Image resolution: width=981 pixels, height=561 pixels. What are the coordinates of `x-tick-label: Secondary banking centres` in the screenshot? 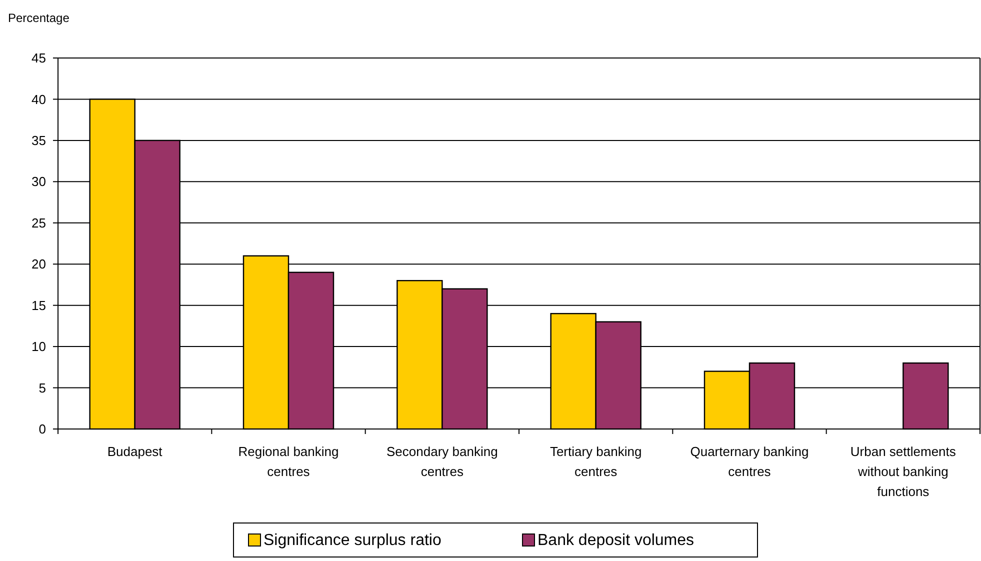 It's located at (442, 461).